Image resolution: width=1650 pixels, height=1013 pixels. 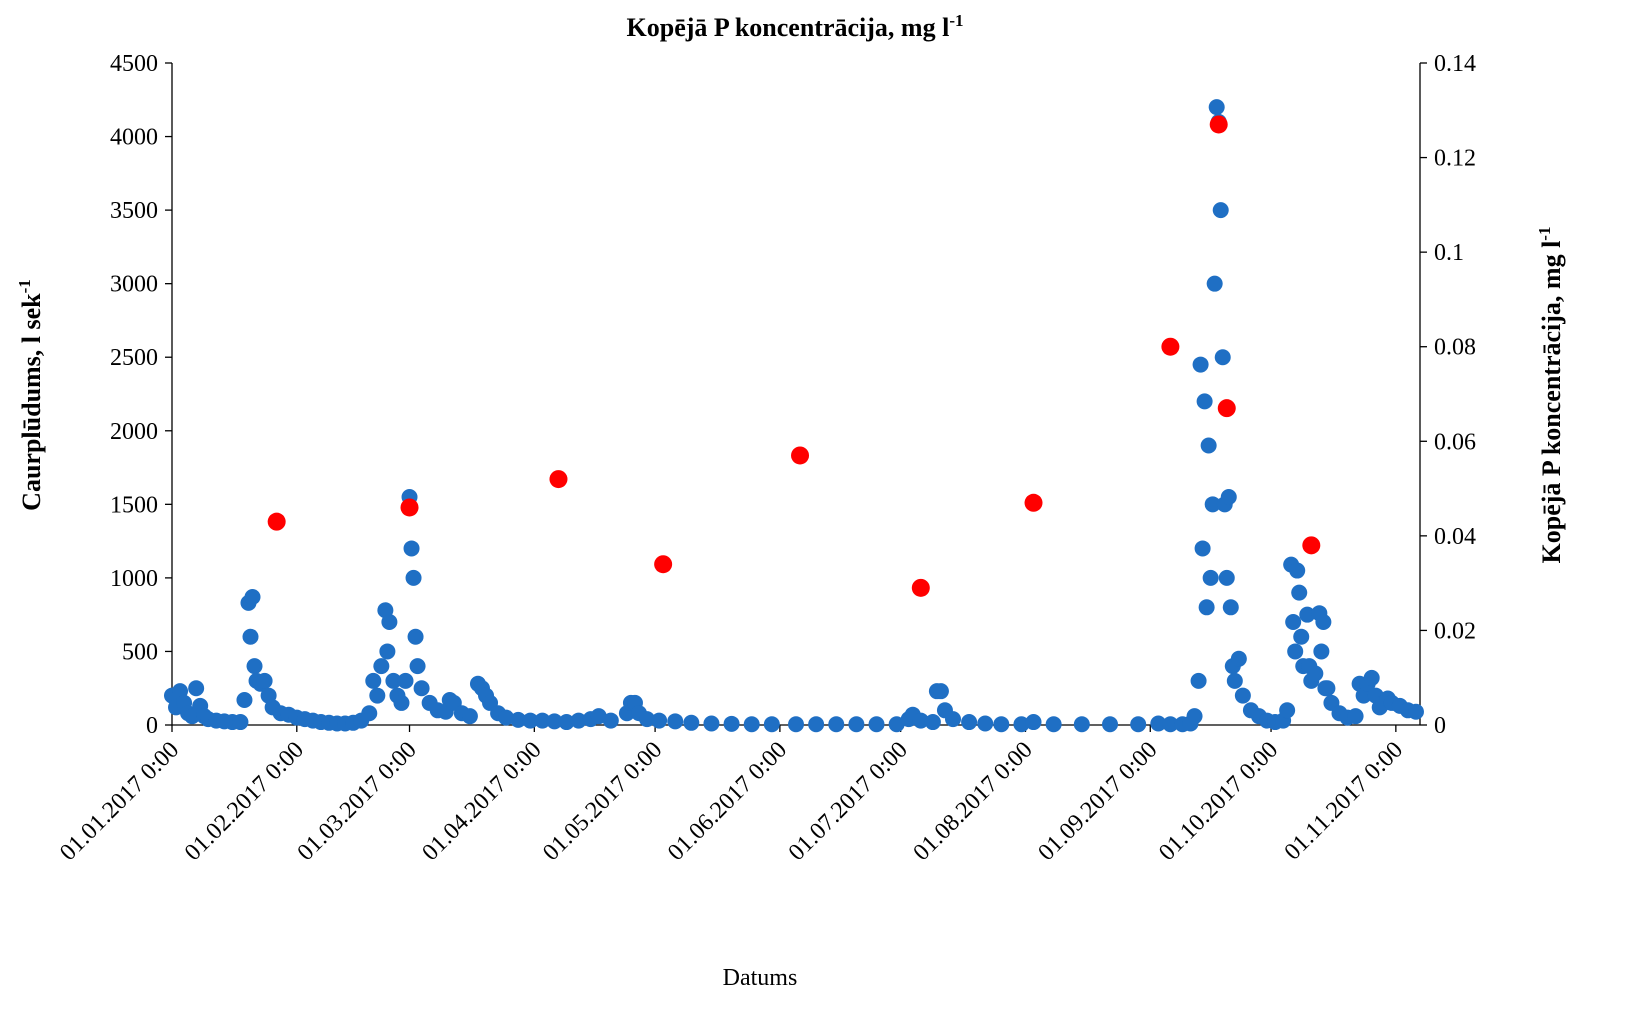 I want to click on y-label-text: Caurplūdums, l sek, so click(x=31, y=402).